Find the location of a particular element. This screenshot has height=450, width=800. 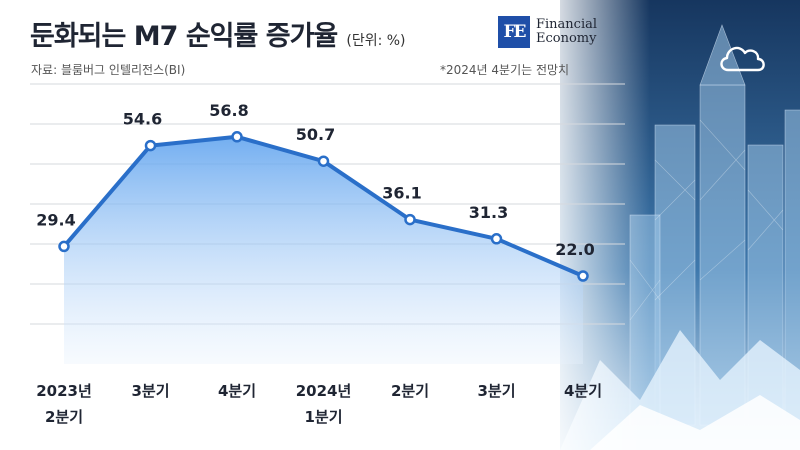

data-label: 56.8 is located at coordinates (228, 110).